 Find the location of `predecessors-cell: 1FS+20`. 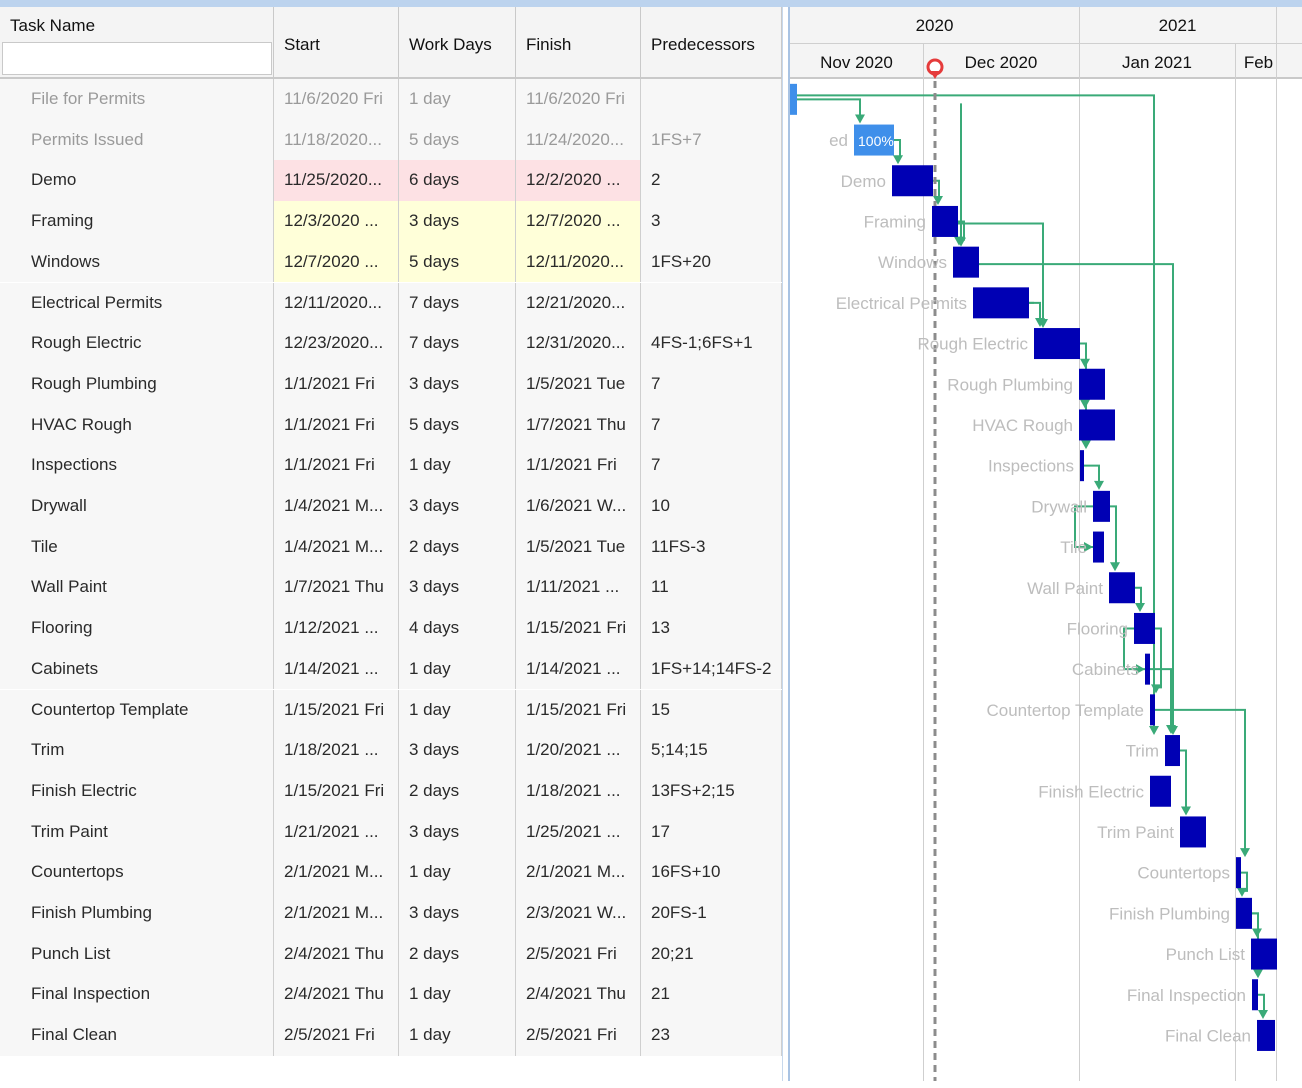

predecessors-cell: 1FS+20 is located at coordinates (711, 262).